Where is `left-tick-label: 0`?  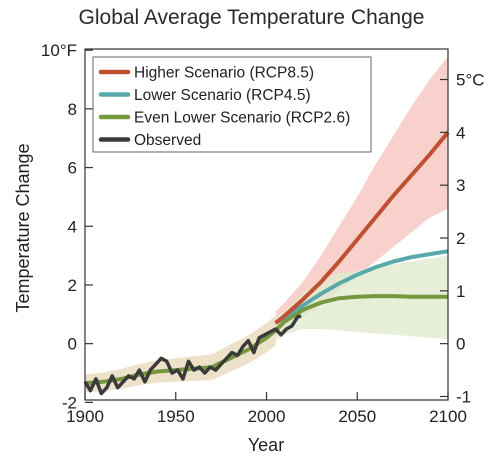
left-tick-label: 0 is located at coordinates (72, 344).